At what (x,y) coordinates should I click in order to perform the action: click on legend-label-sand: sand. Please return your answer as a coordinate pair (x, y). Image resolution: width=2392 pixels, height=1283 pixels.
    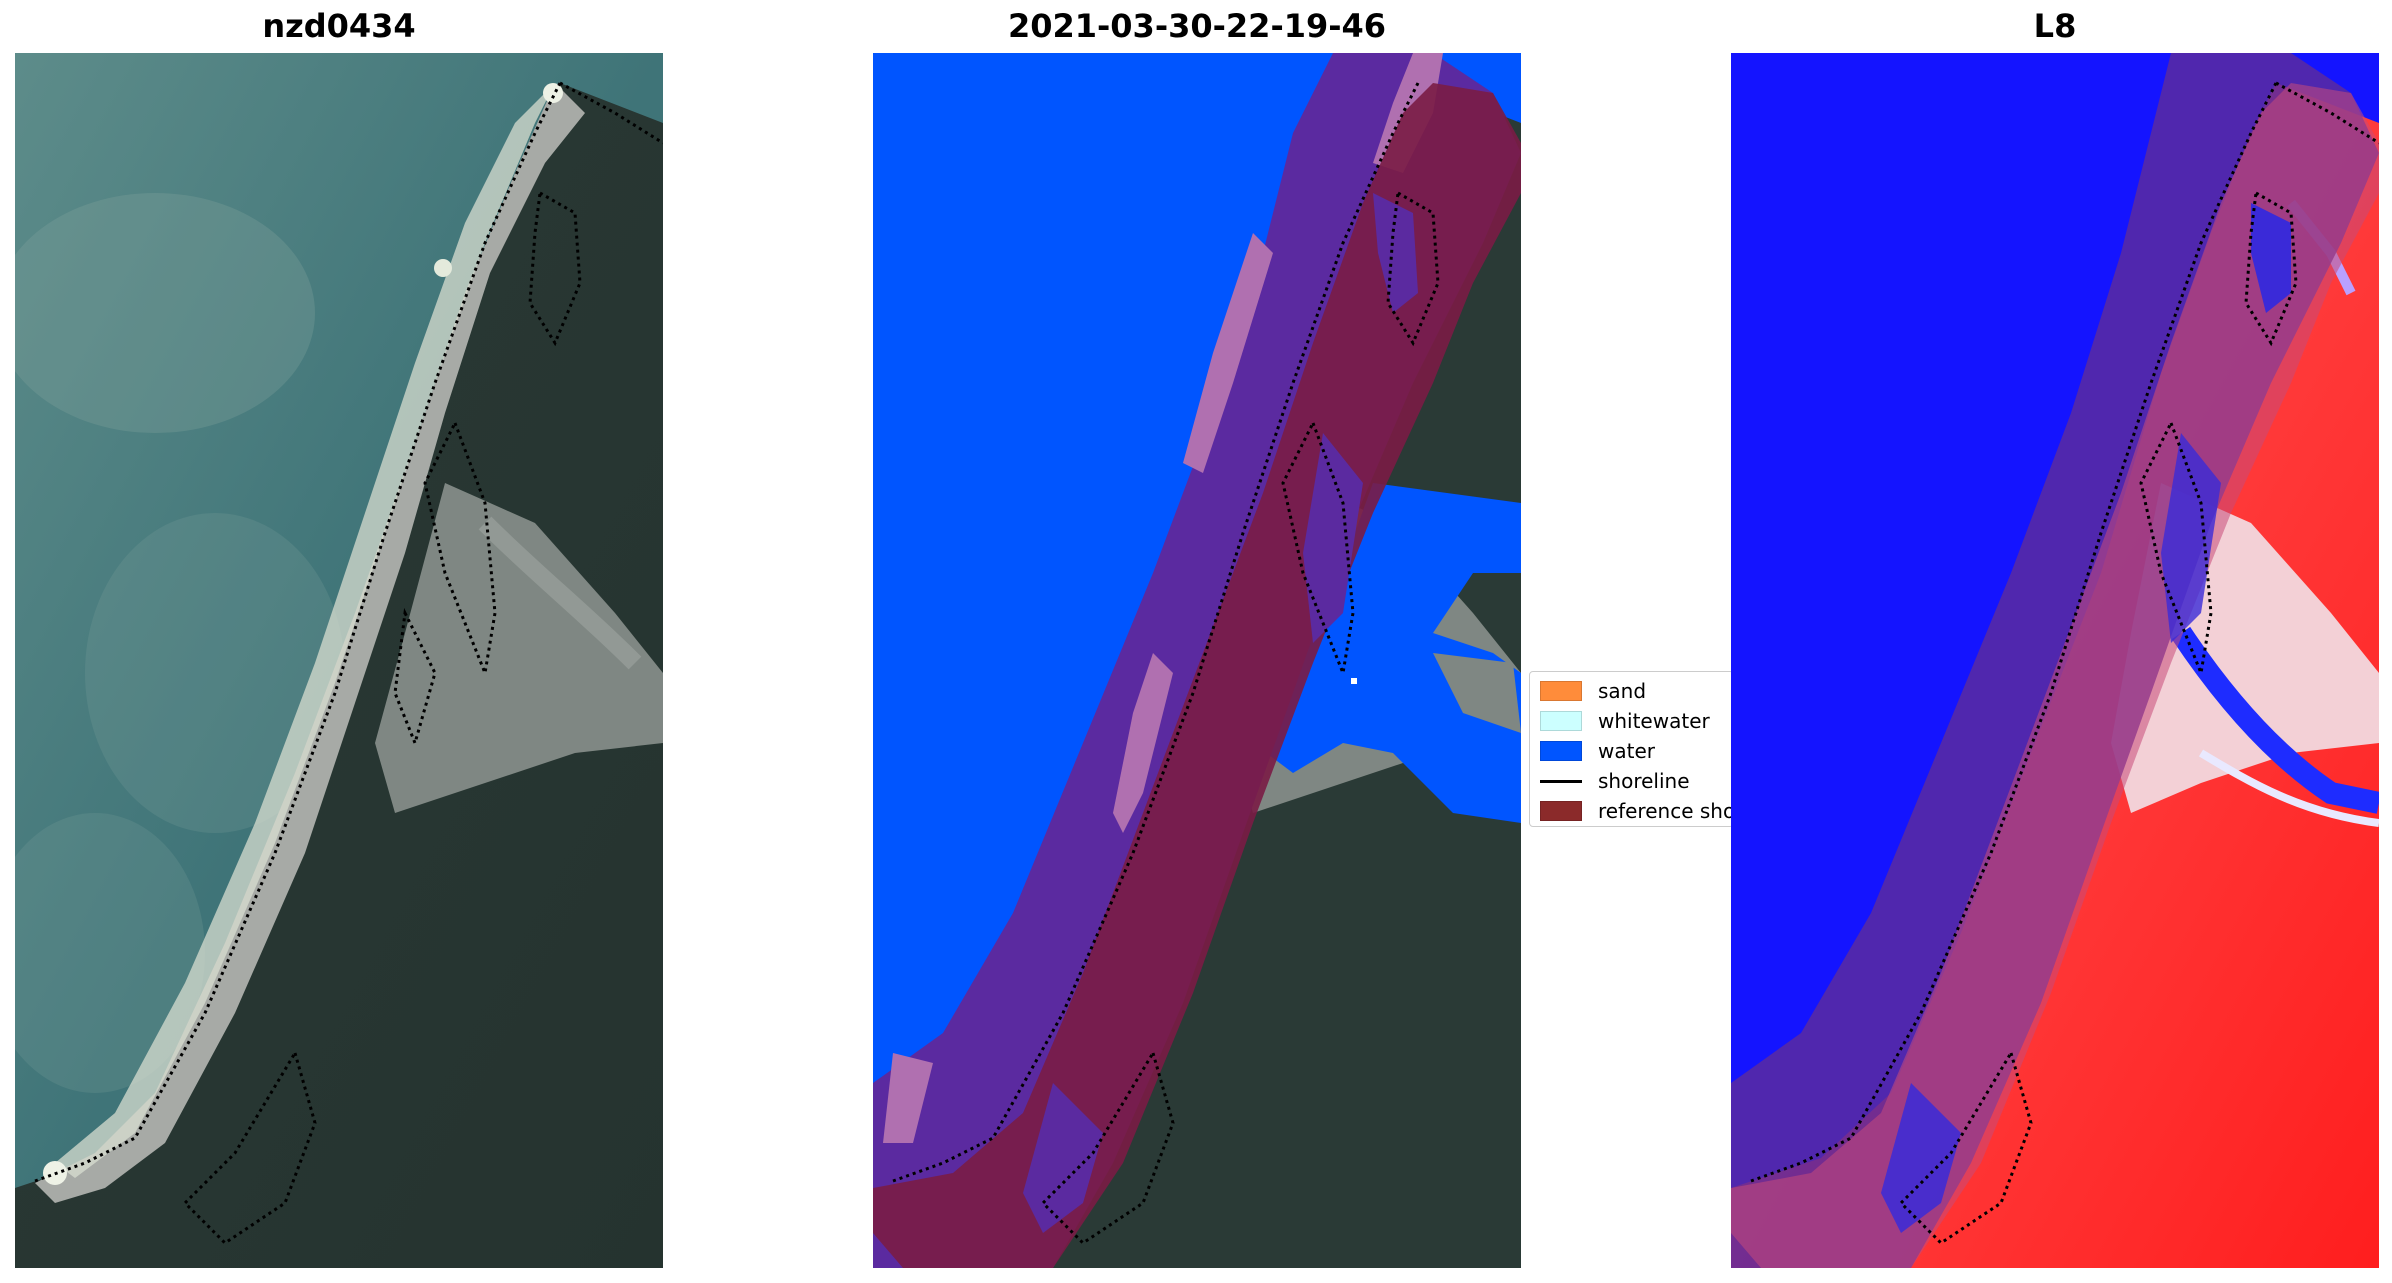
    Looking at the image, I should click on (1622, 691).